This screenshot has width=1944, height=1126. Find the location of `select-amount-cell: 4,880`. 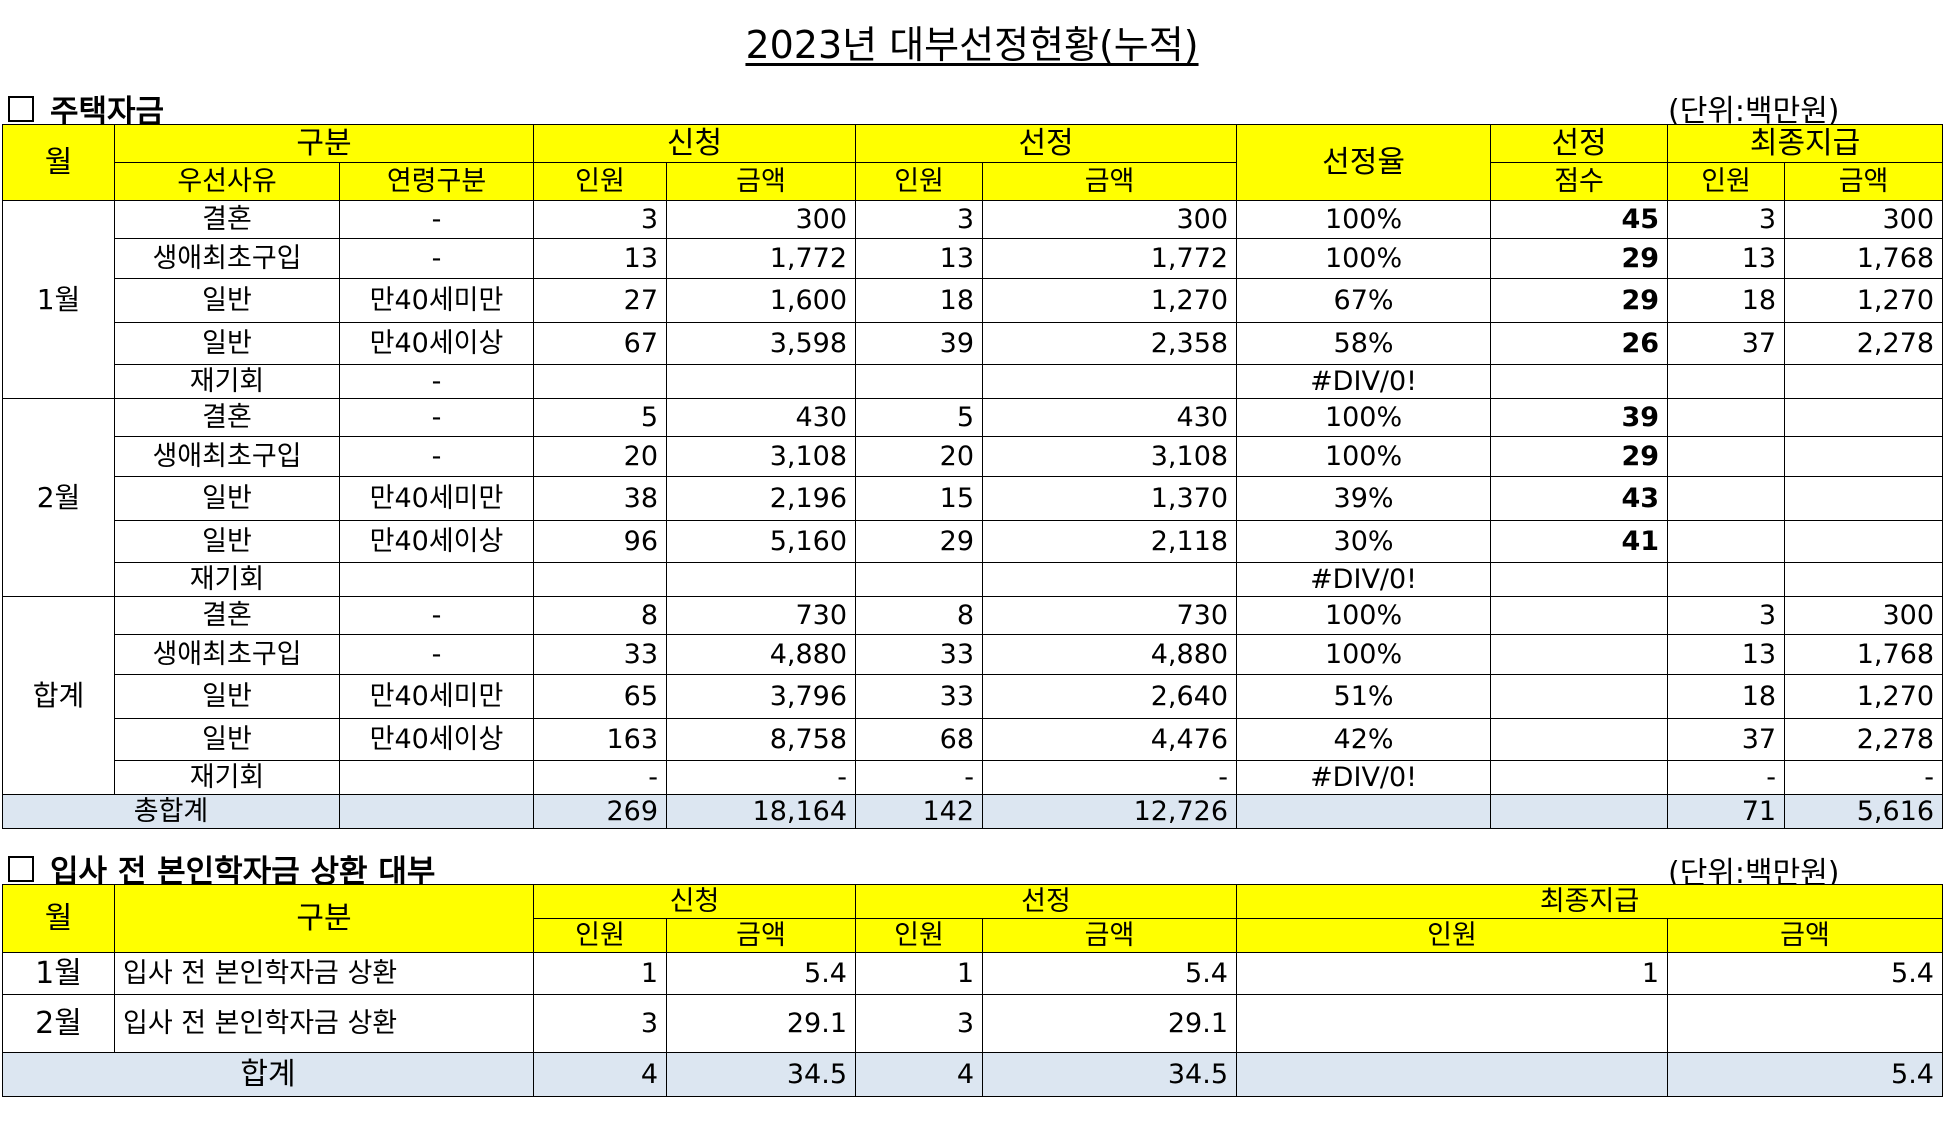

select-amount-cell: 4,880 is located at coordinates (1110, 654).